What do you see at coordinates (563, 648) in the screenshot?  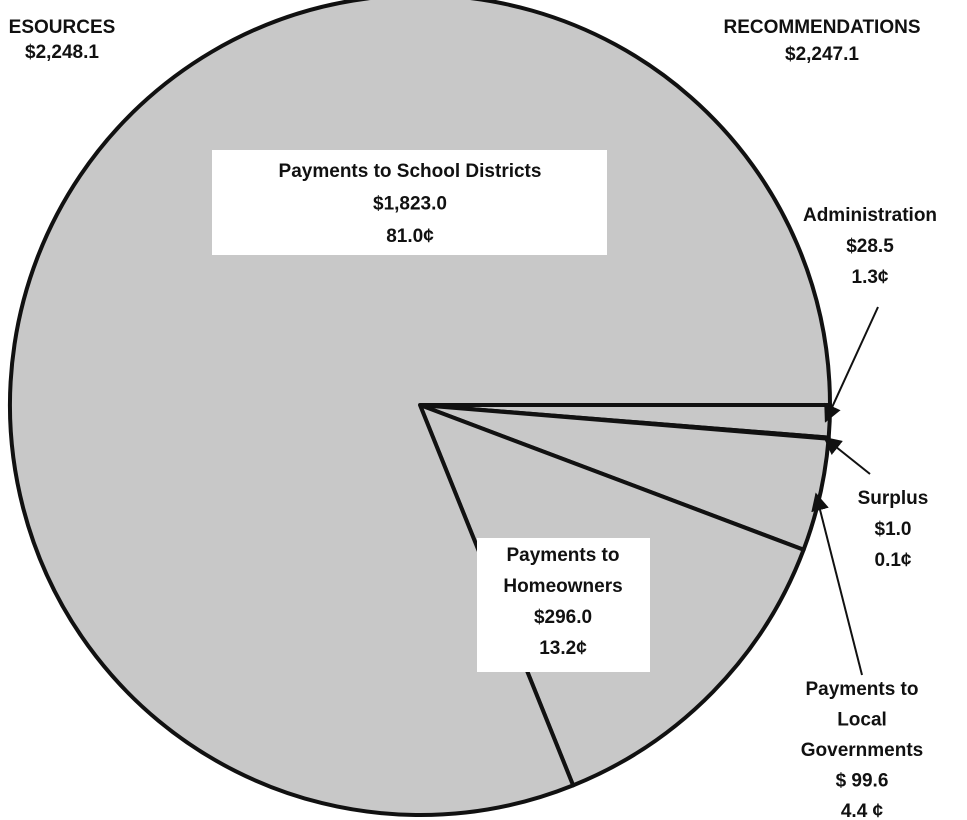 I see `slice-share-label: 13.2¢` at bounding box center [563, 648].